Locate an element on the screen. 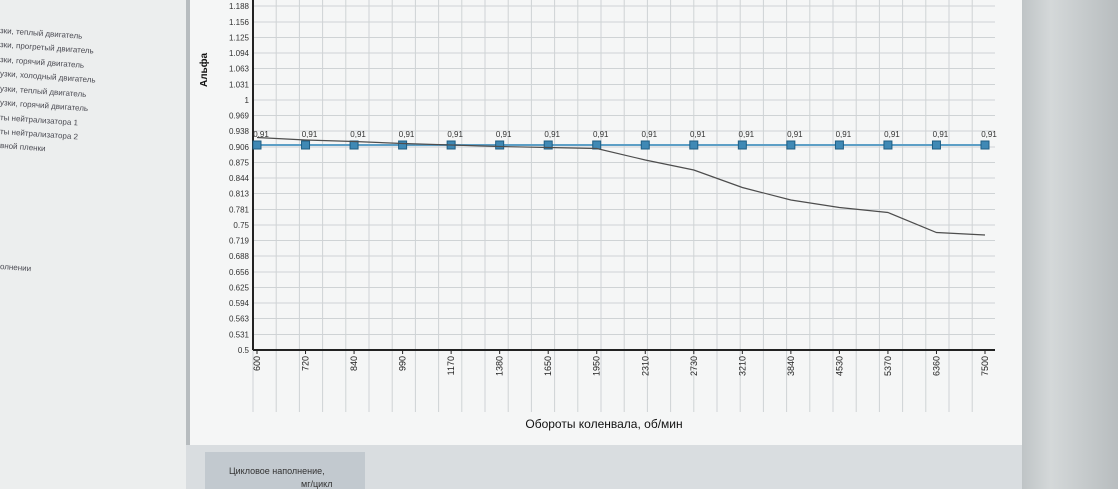 This screenshot has height=489, width=1118. y-tick-label: 0.656 is located at coordinates (239, 272).